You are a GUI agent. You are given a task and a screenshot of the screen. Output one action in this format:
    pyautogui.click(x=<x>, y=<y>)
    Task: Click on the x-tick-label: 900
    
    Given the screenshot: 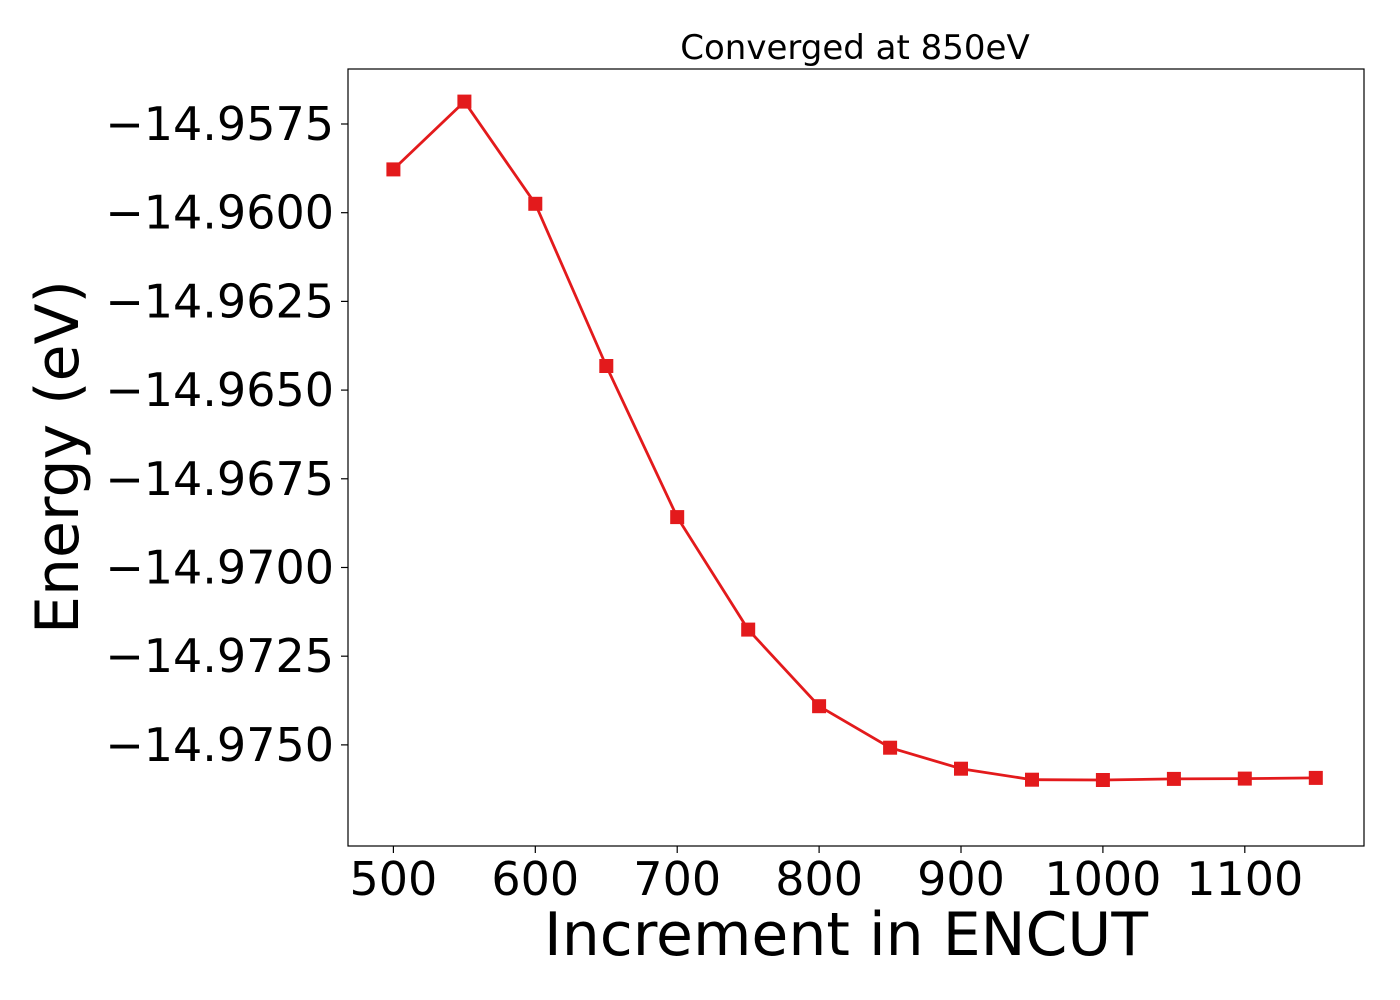 What is the action you would take?
    pyautogui.click(x=961, y=879)
    